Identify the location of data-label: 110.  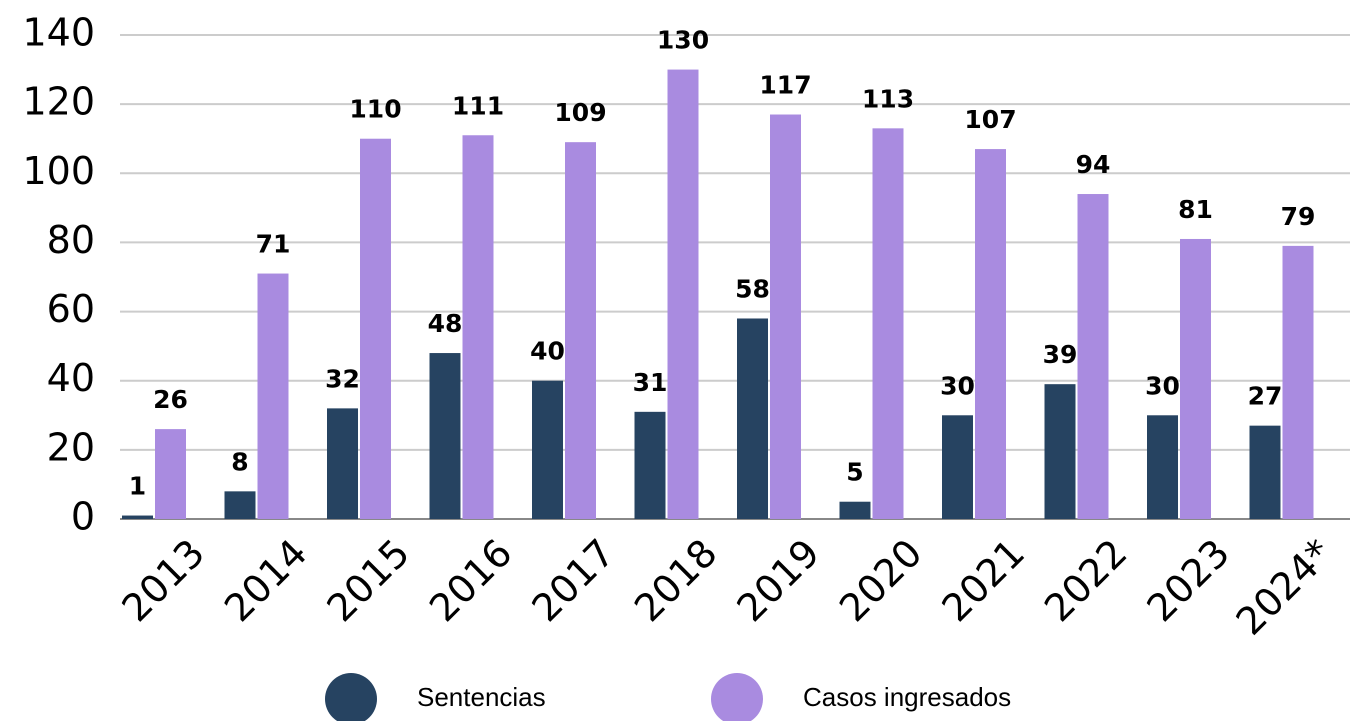
(375, 109).